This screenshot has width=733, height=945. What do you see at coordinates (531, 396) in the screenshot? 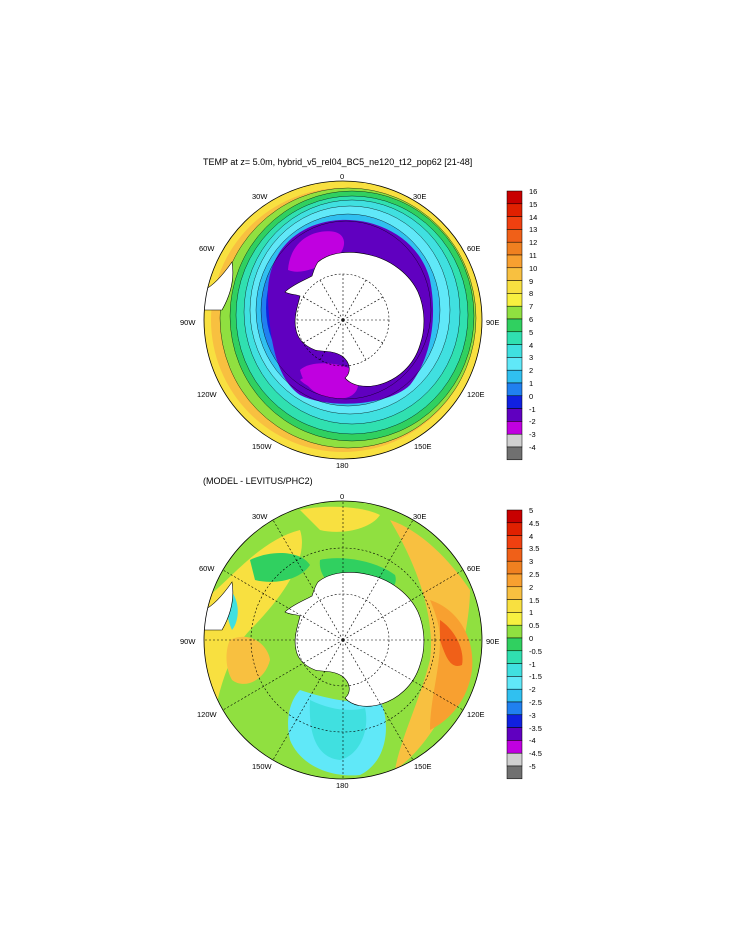
I see `colorbar-label: 0` at bounding box center [531, 396].